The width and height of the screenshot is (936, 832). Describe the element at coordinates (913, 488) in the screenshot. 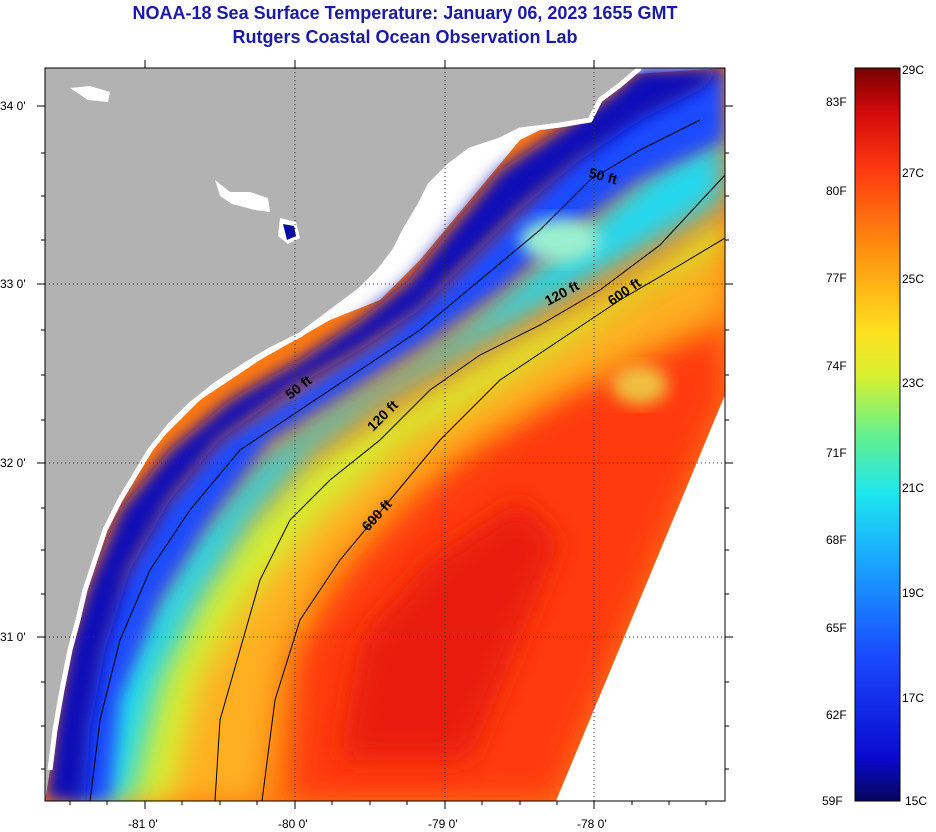

I see `celsius-label: 21C` at that location.